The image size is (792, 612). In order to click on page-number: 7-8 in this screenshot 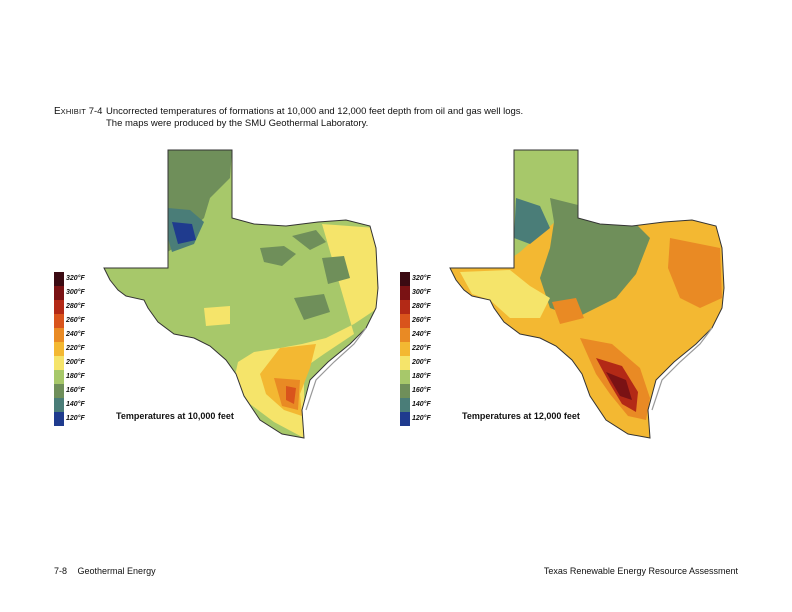, I will do `click(61, 571)`.